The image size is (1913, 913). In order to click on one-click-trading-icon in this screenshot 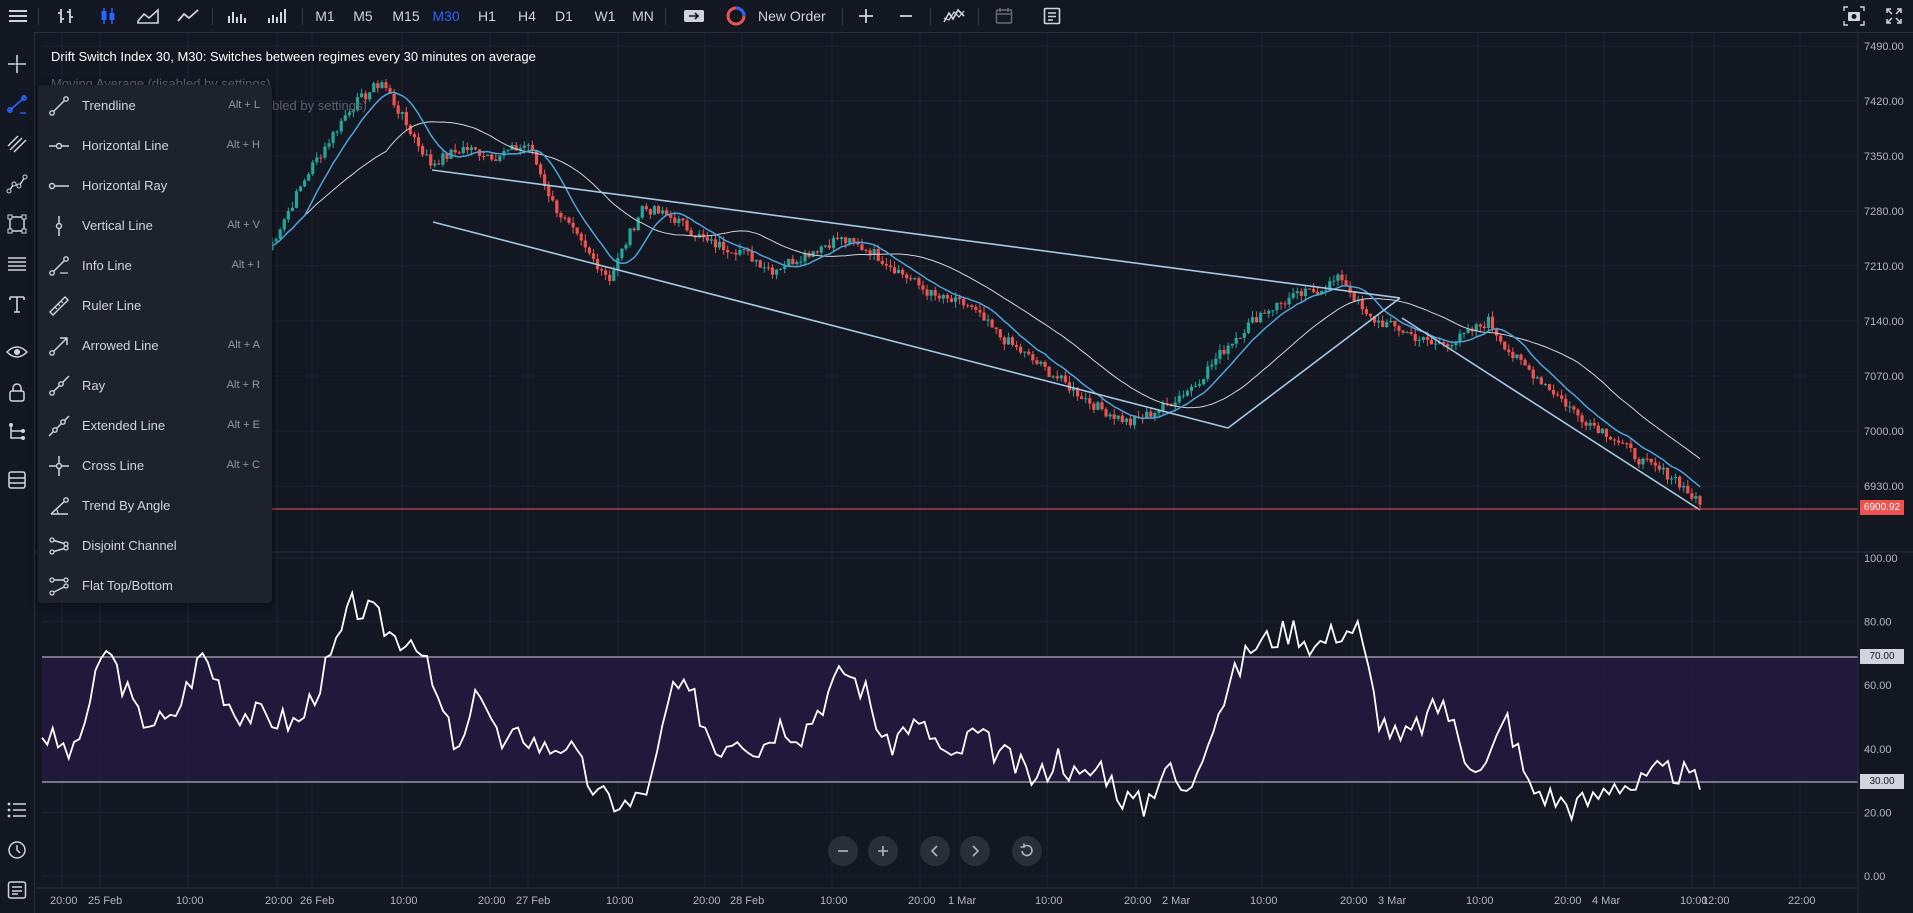, I will do `click(694, 16)`.